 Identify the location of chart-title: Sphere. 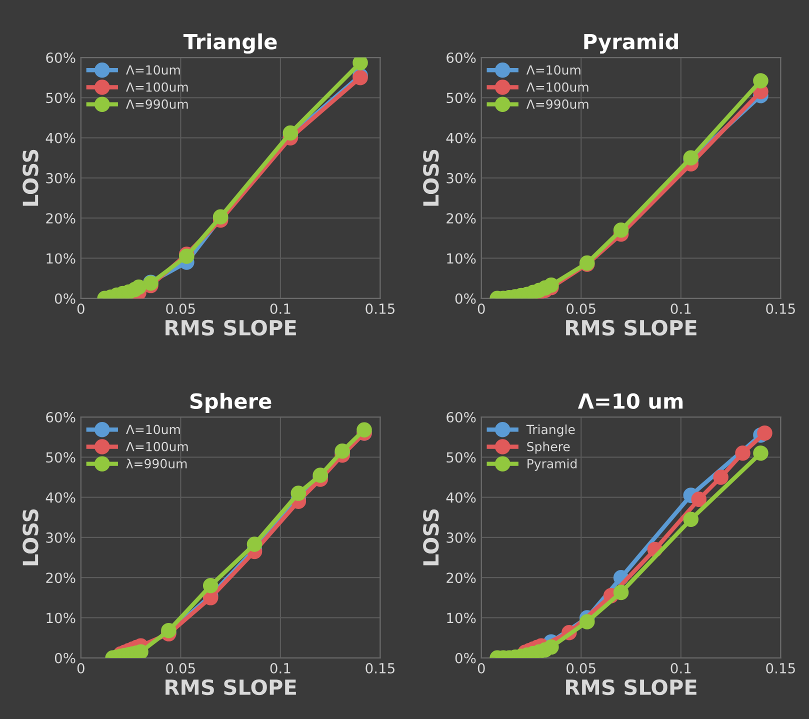
(231, 403).